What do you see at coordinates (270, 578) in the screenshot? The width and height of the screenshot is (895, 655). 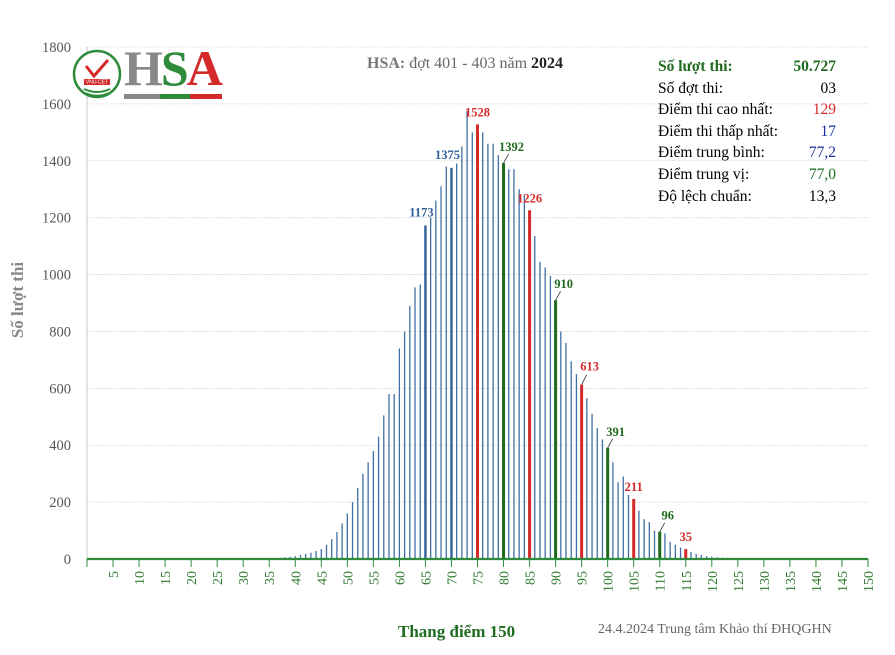 I see `x-tick-label: 35` at bounding box center [270, 578].